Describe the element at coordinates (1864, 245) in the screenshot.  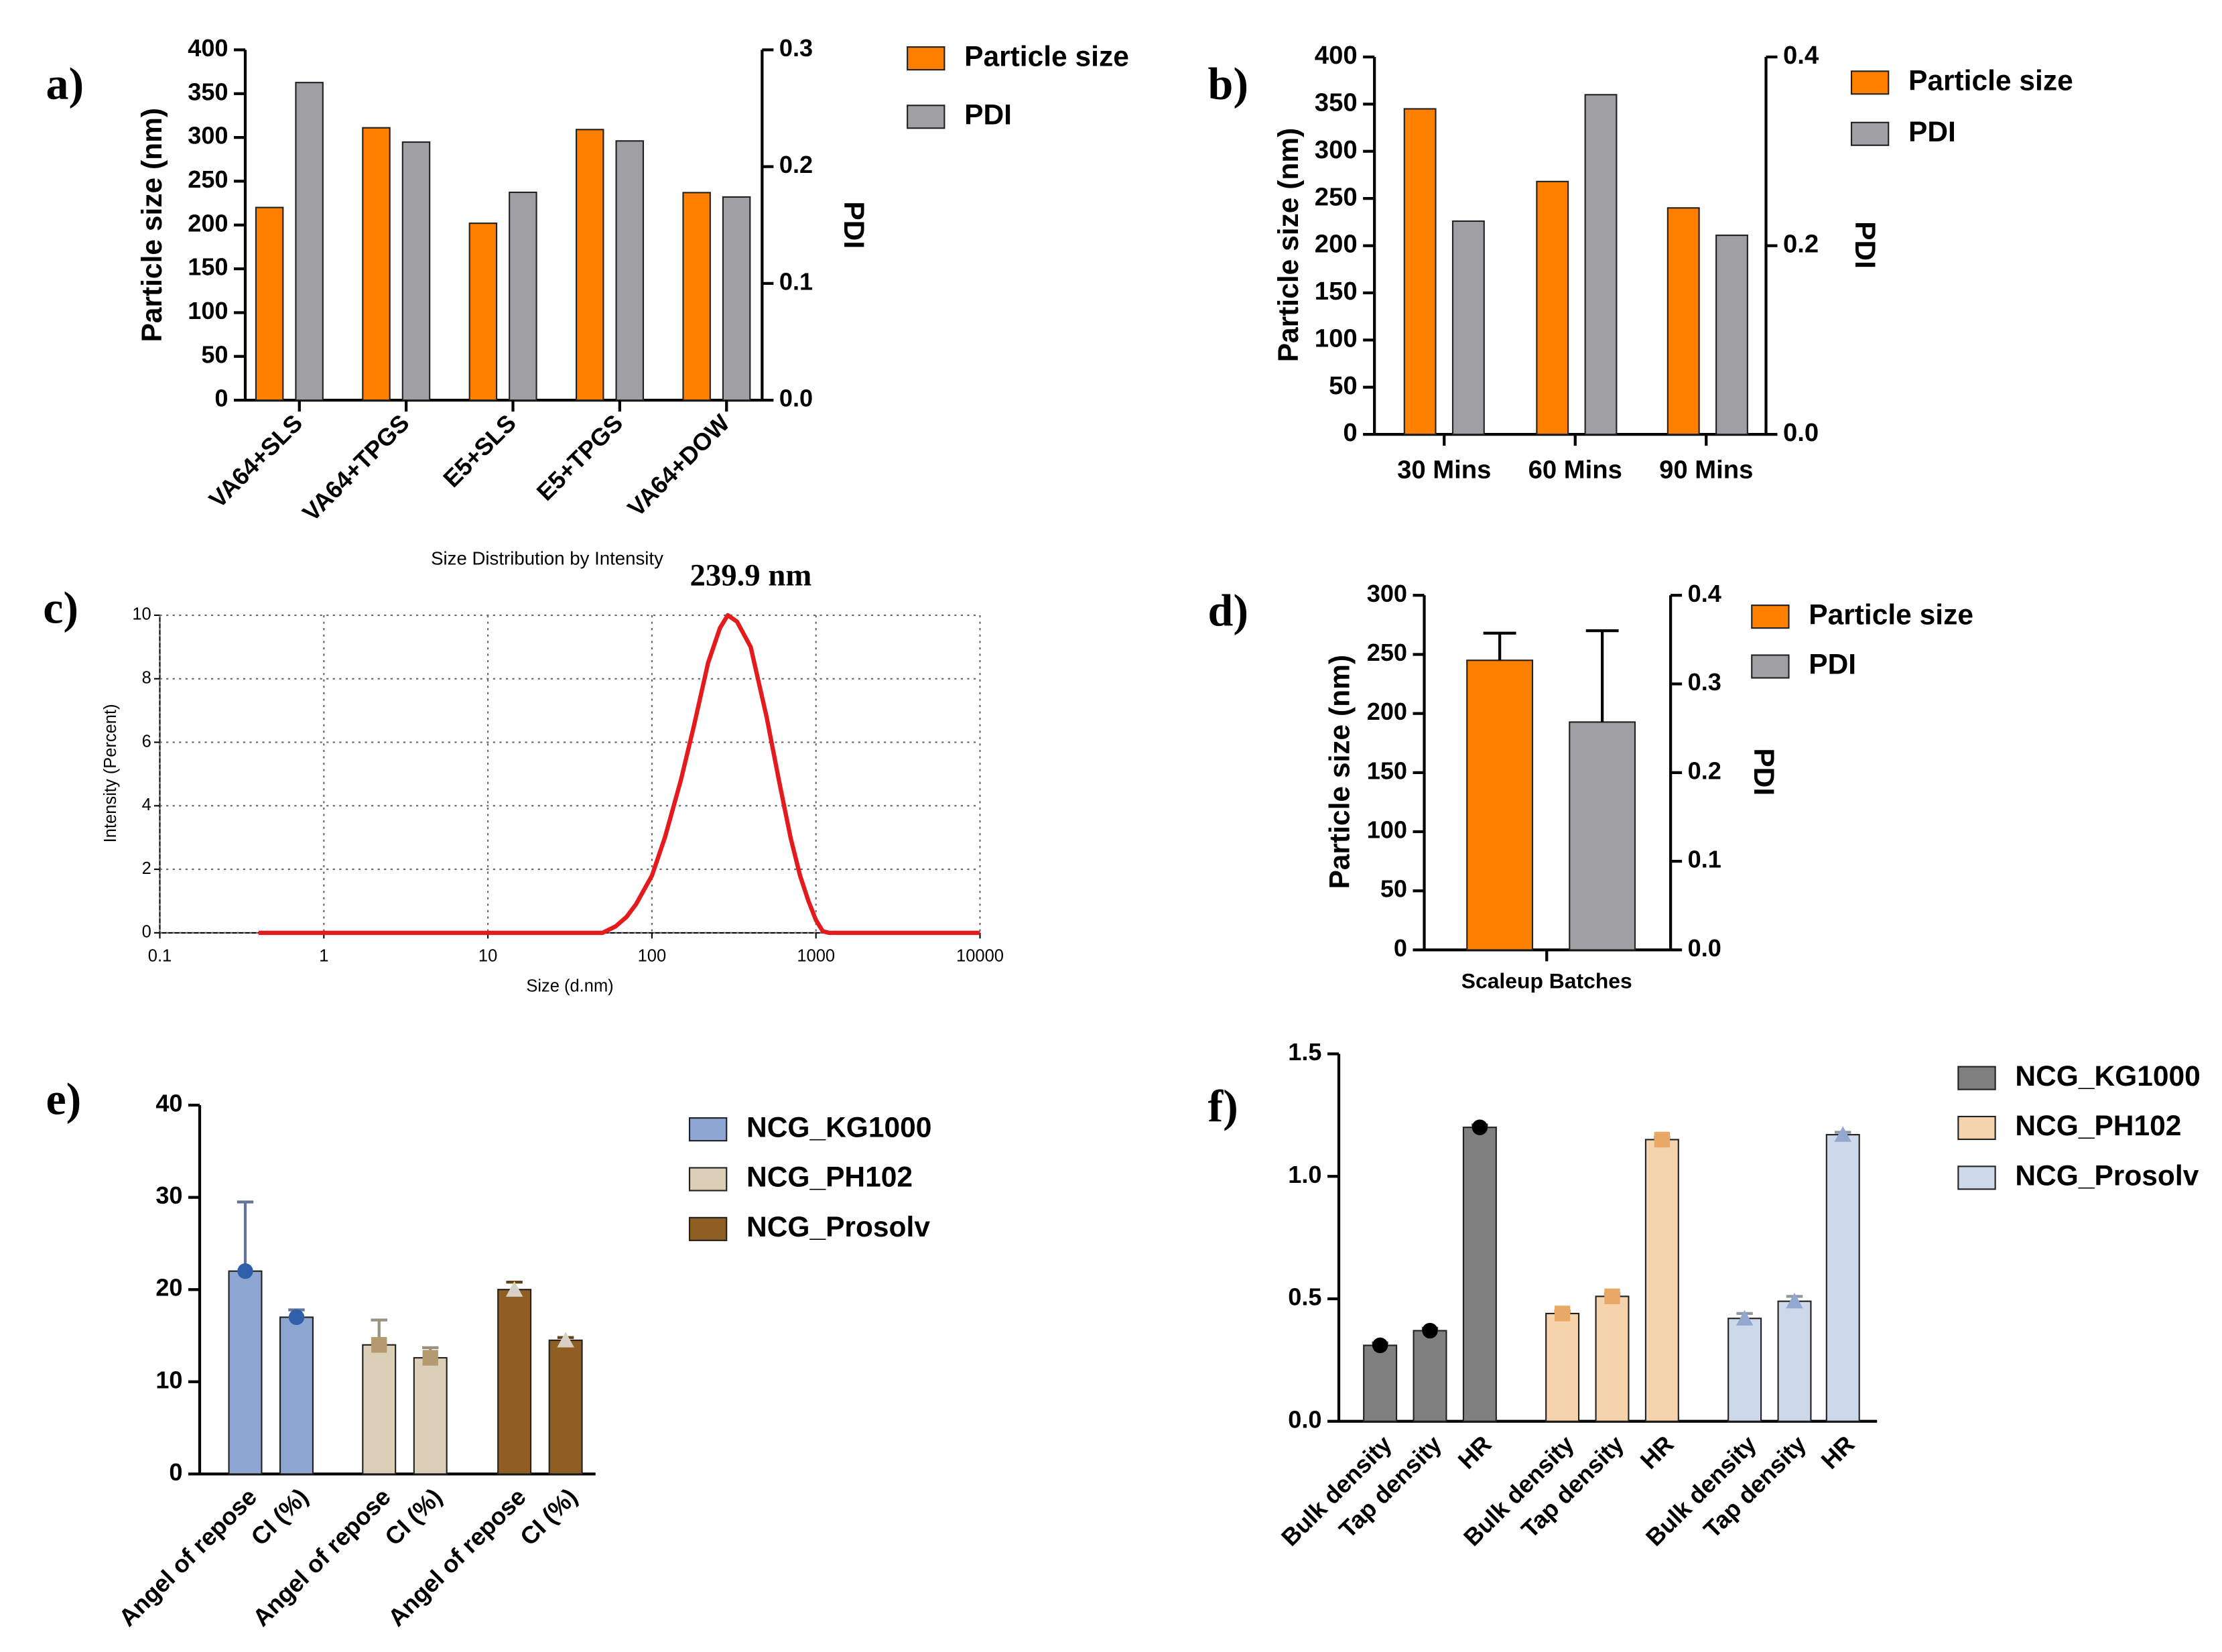
I see `y2-axis-label: PDI` at that location.